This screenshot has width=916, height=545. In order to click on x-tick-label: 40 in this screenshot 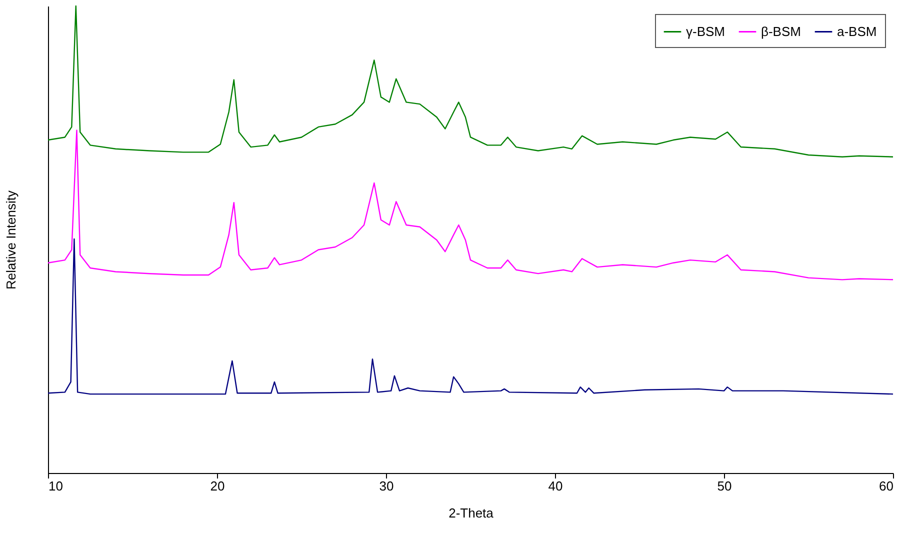, I will do `click(555, 486)`.